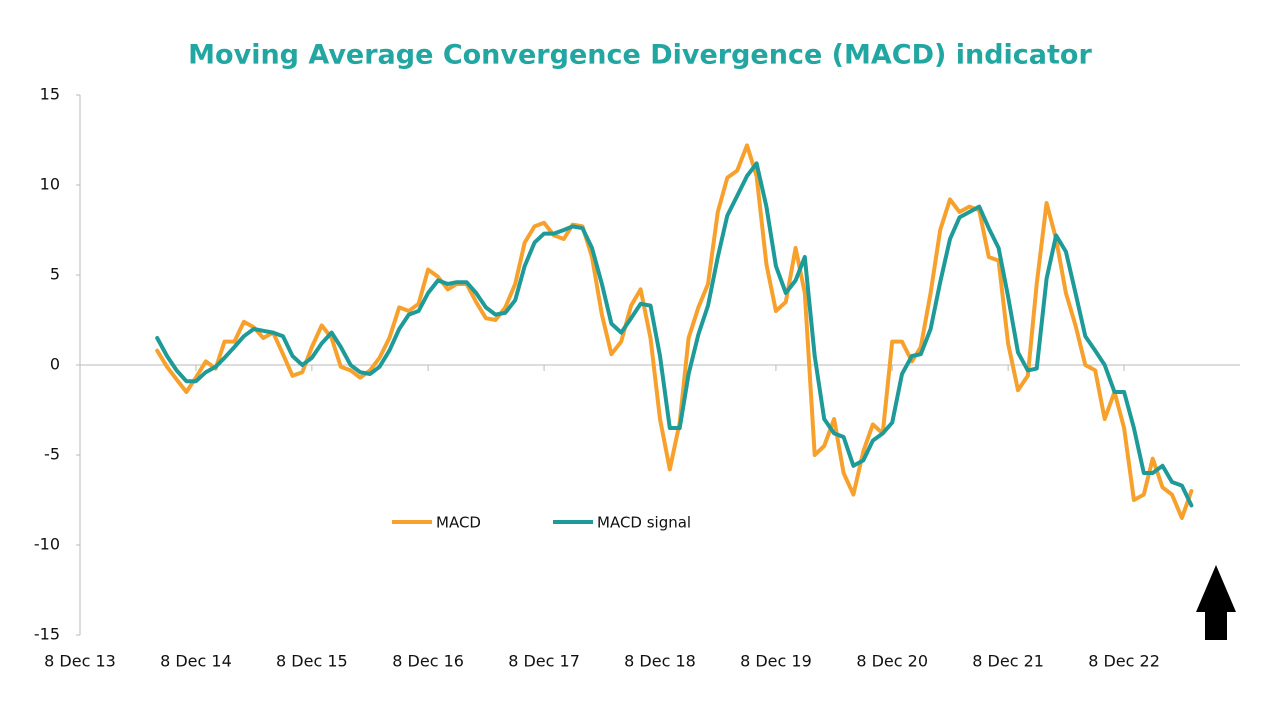 The width and height of the screenshot is (1280, 704). What do you see at coordinates (50, 184) in the screenshot?
I see `y-tick-label: 10` at bounding box center [50, 184].